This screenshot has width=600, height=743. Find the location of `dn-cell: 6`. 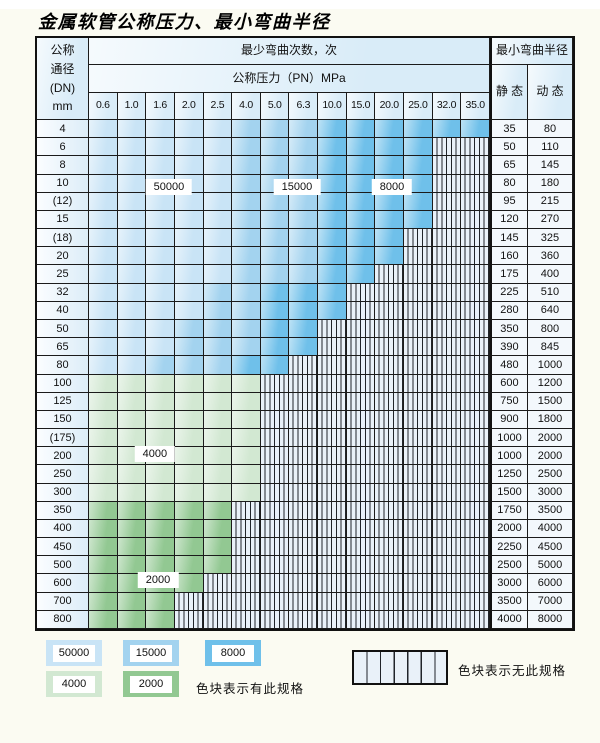

dn-cell: 6 is located at coordinates (63, 147).